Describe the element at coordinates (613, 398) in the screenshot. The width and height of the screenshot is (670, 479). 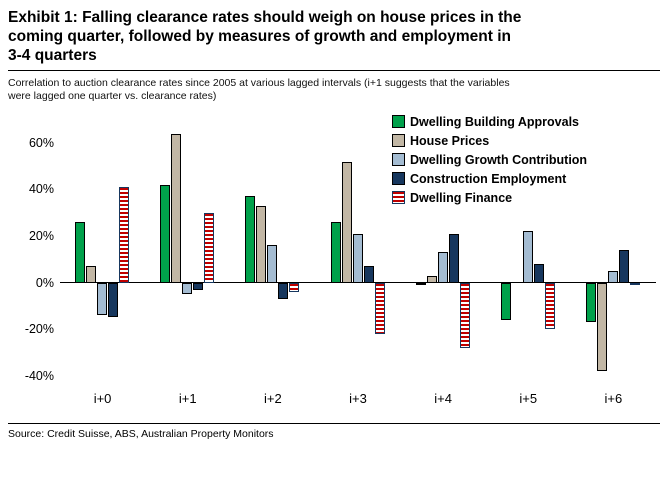
I see `x-tick-label: i+6` at that location.